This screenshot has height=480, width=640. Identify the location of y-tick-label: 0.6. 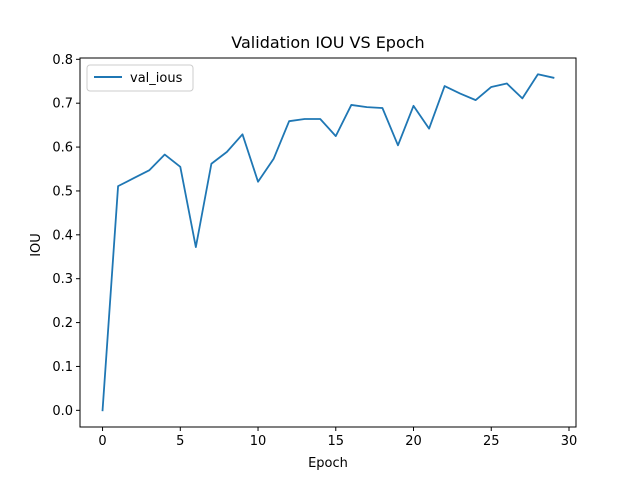
(62, 148).